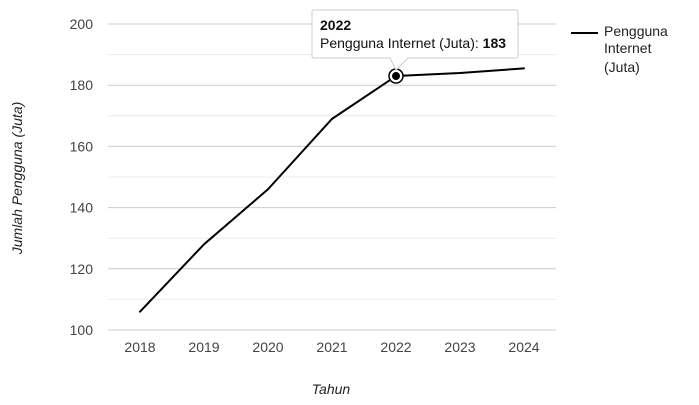 Image resolution: width=699 pixels, height=405 pixels. I want to click on y-tick-label: 180, so click(82, 85).